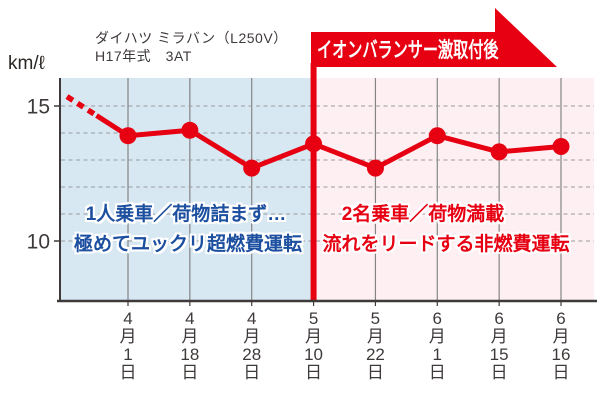 Image resolution: width=600 pixels, height=400 pixels. What do you see at coordinates (143, 56) in the screenshot?
I see `vehicle-subtitle: H17年式 3AT` at bounding box center [143, 56].